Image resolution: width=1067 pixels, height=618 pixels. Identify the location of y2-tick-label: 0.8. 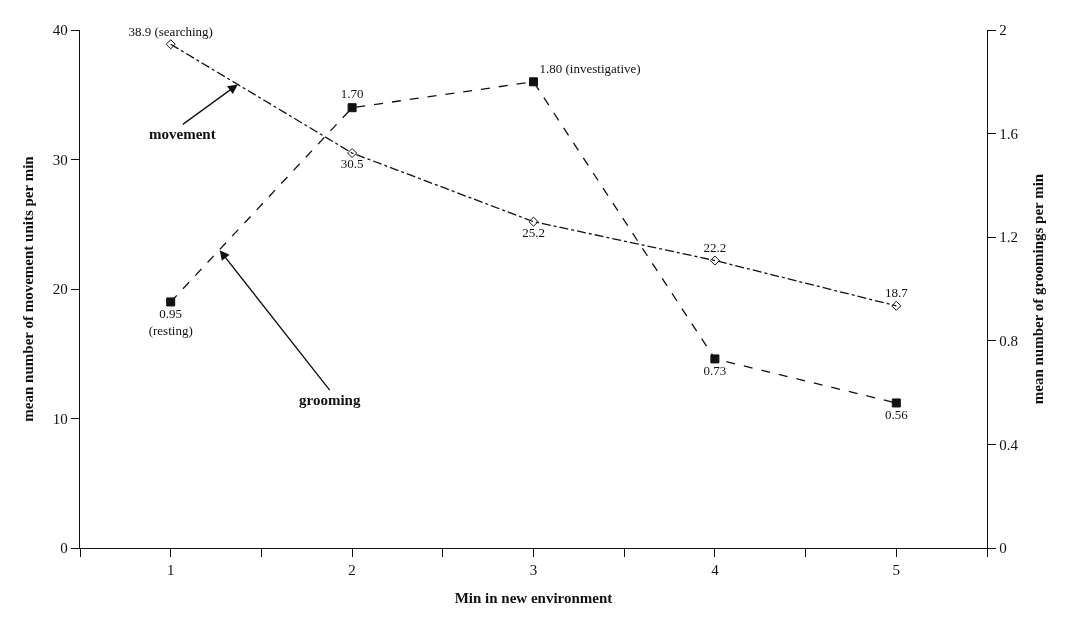
(1008, 341).